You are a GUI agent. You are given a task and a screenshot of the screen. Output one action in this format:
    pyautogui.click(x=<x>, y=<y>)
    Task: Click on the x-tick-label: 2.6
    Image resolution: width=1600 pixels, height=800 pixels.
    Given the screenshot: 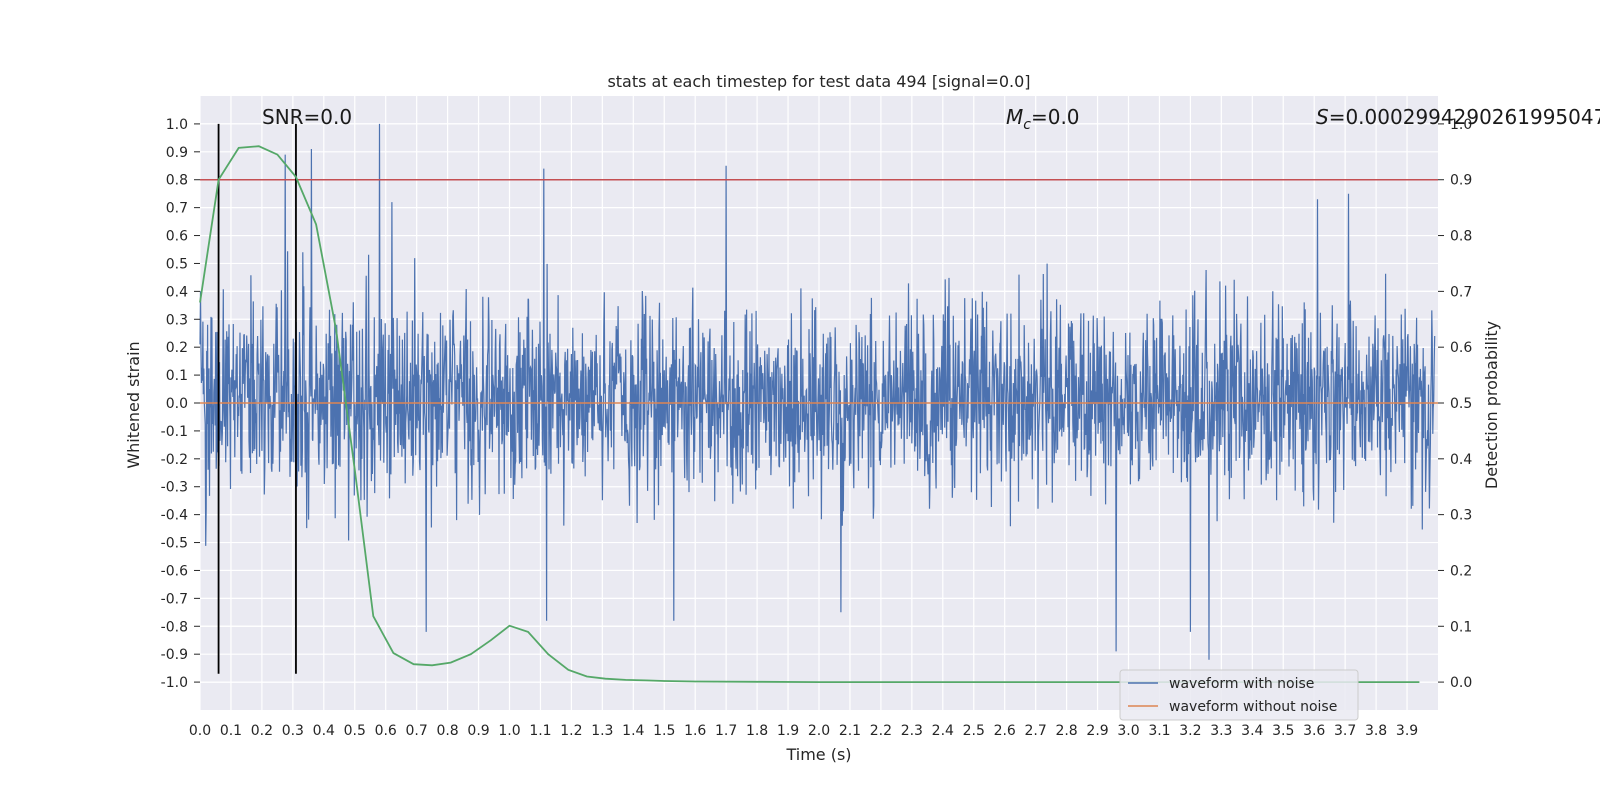 What is the action you would take?
    pyautogui.click(x=1005, y=731)
    